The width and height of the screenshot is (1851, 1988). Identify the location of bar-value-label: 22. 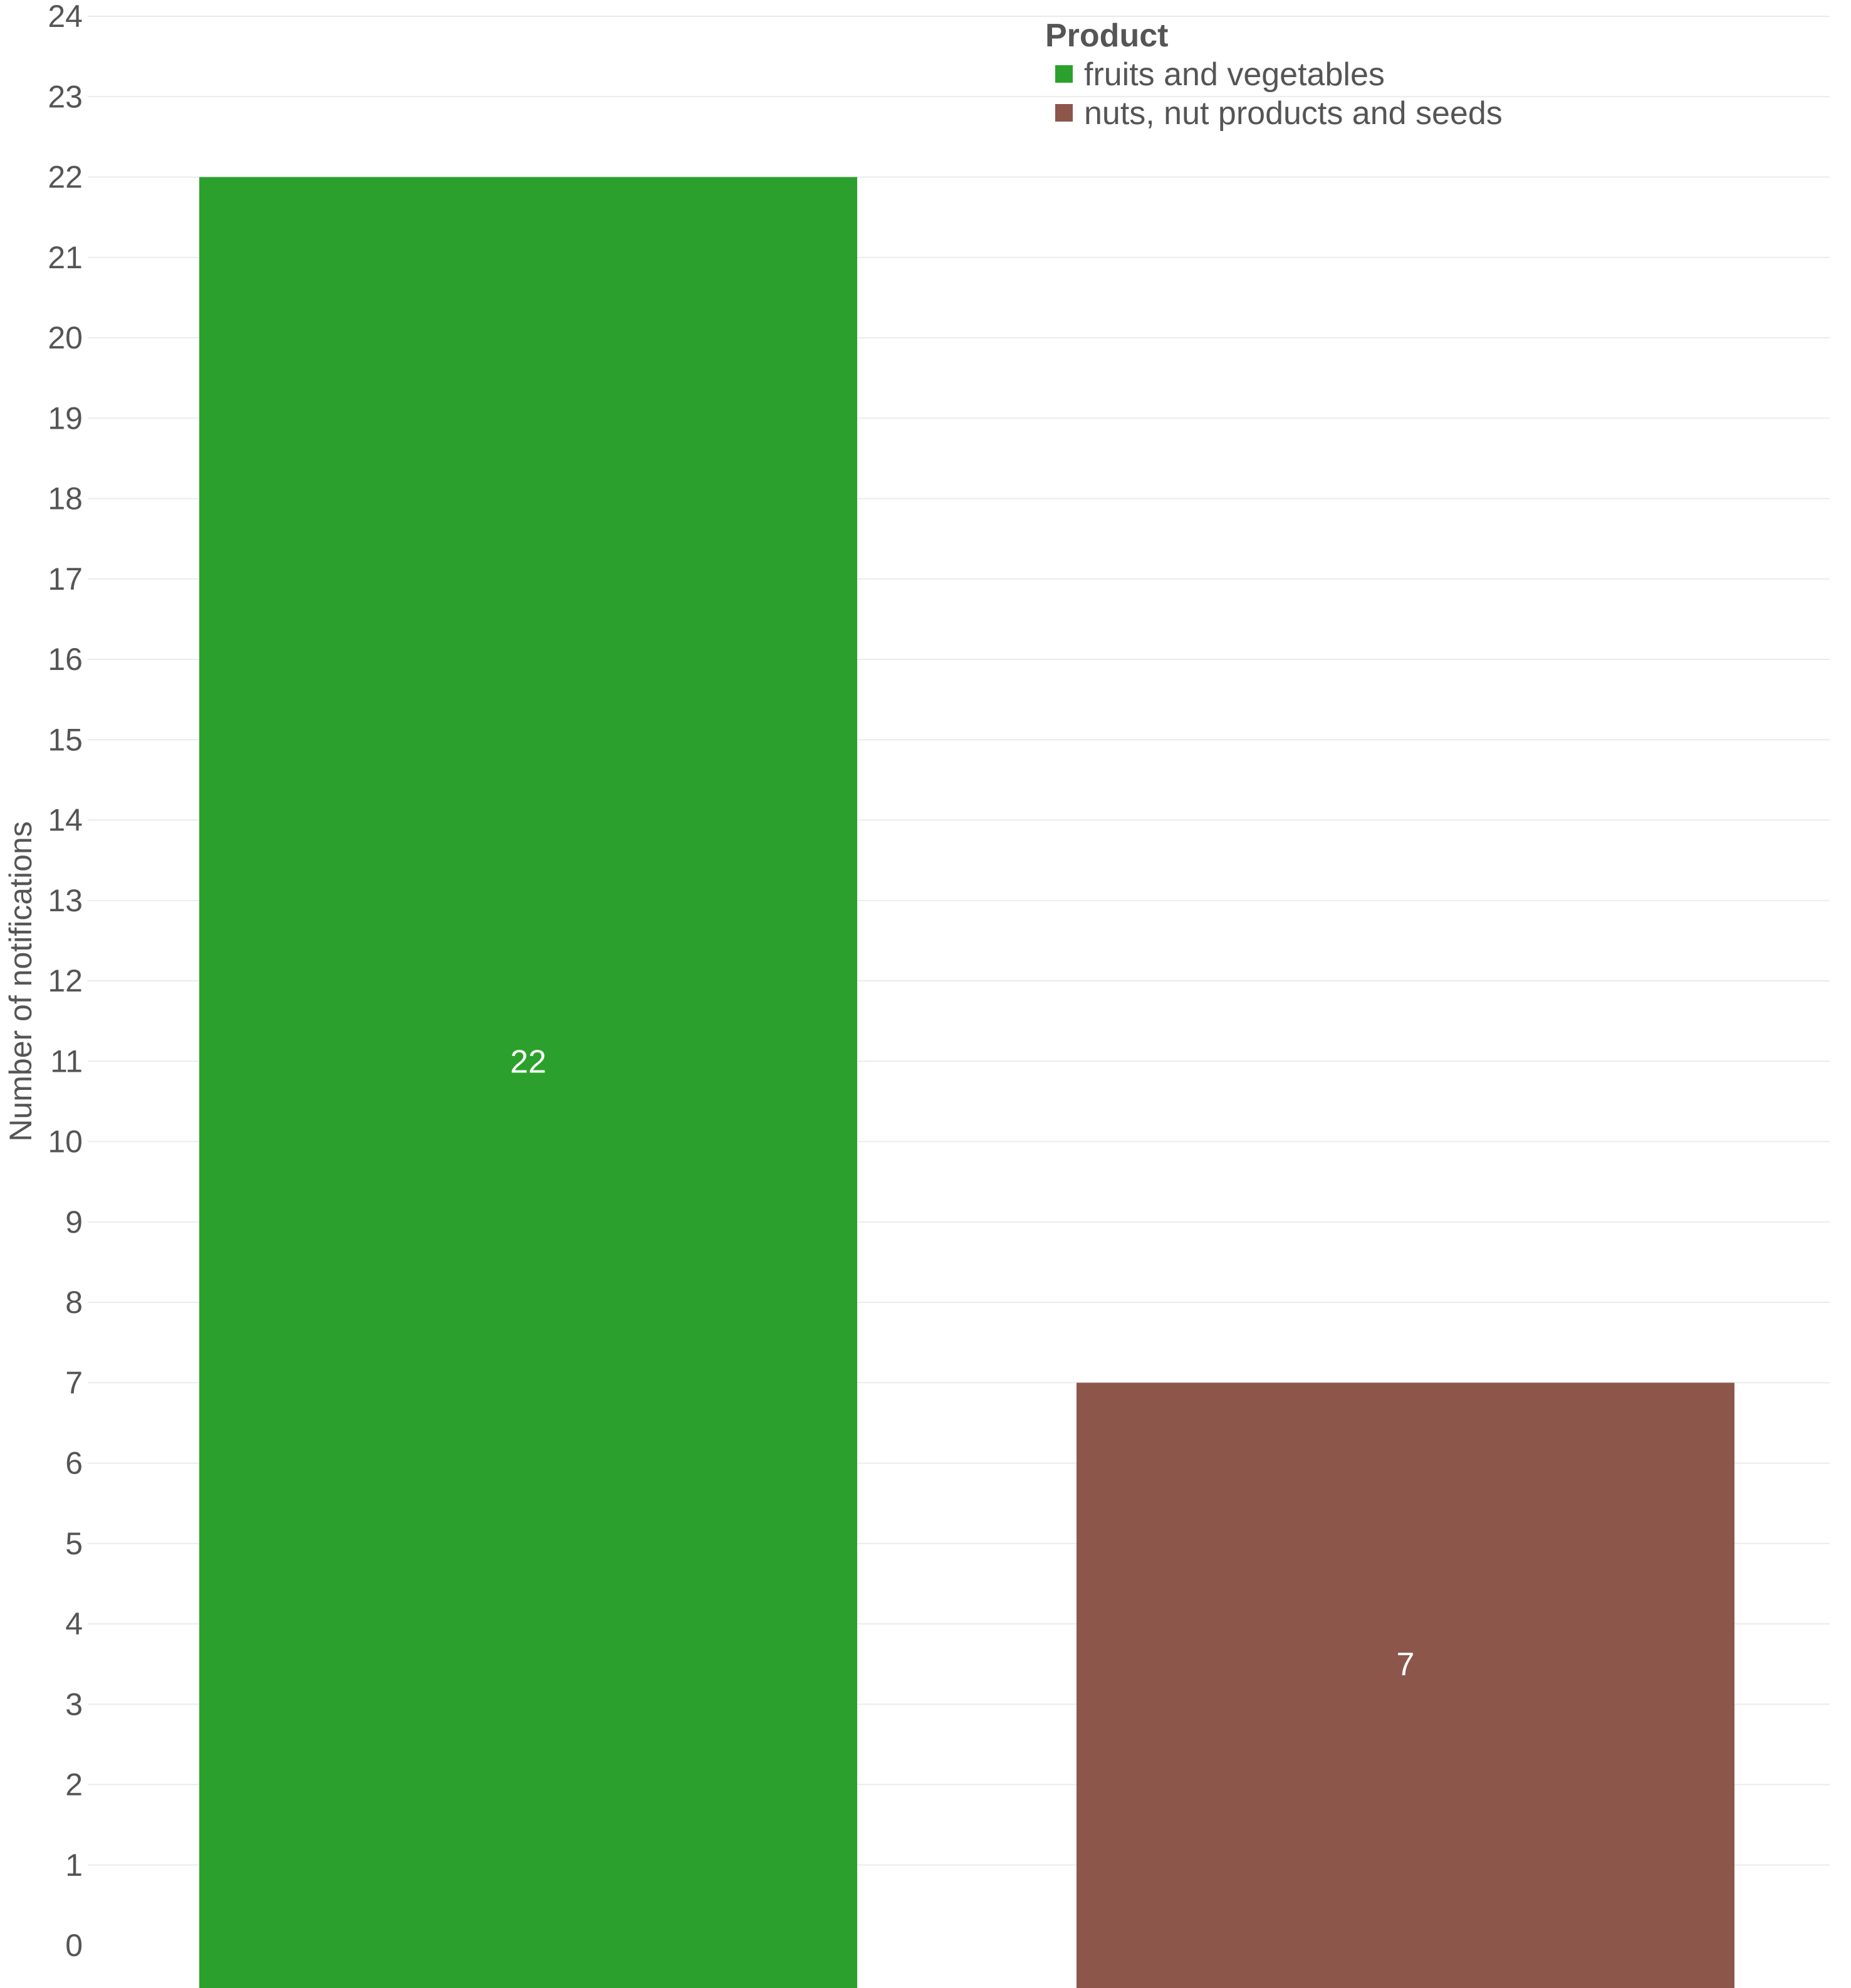
(528, 1062).